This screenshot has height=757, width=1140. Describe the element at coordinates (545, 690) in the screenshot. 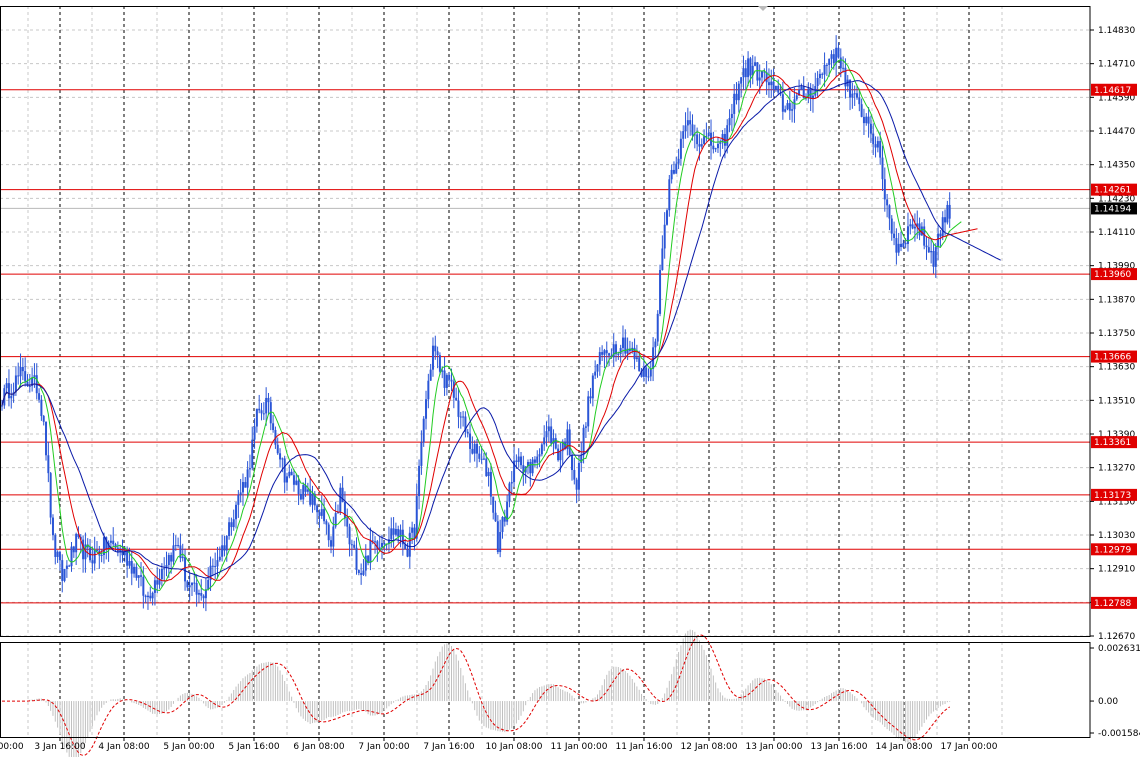

I see `oscillator-panel-frame` at that location.